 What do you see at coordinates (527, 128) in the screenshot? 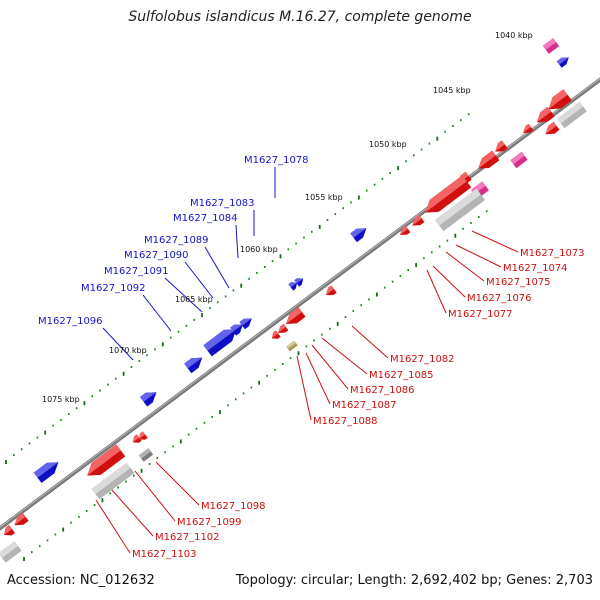
I see `gene-reverse-1046-shine` at bounding box center [527, 128].